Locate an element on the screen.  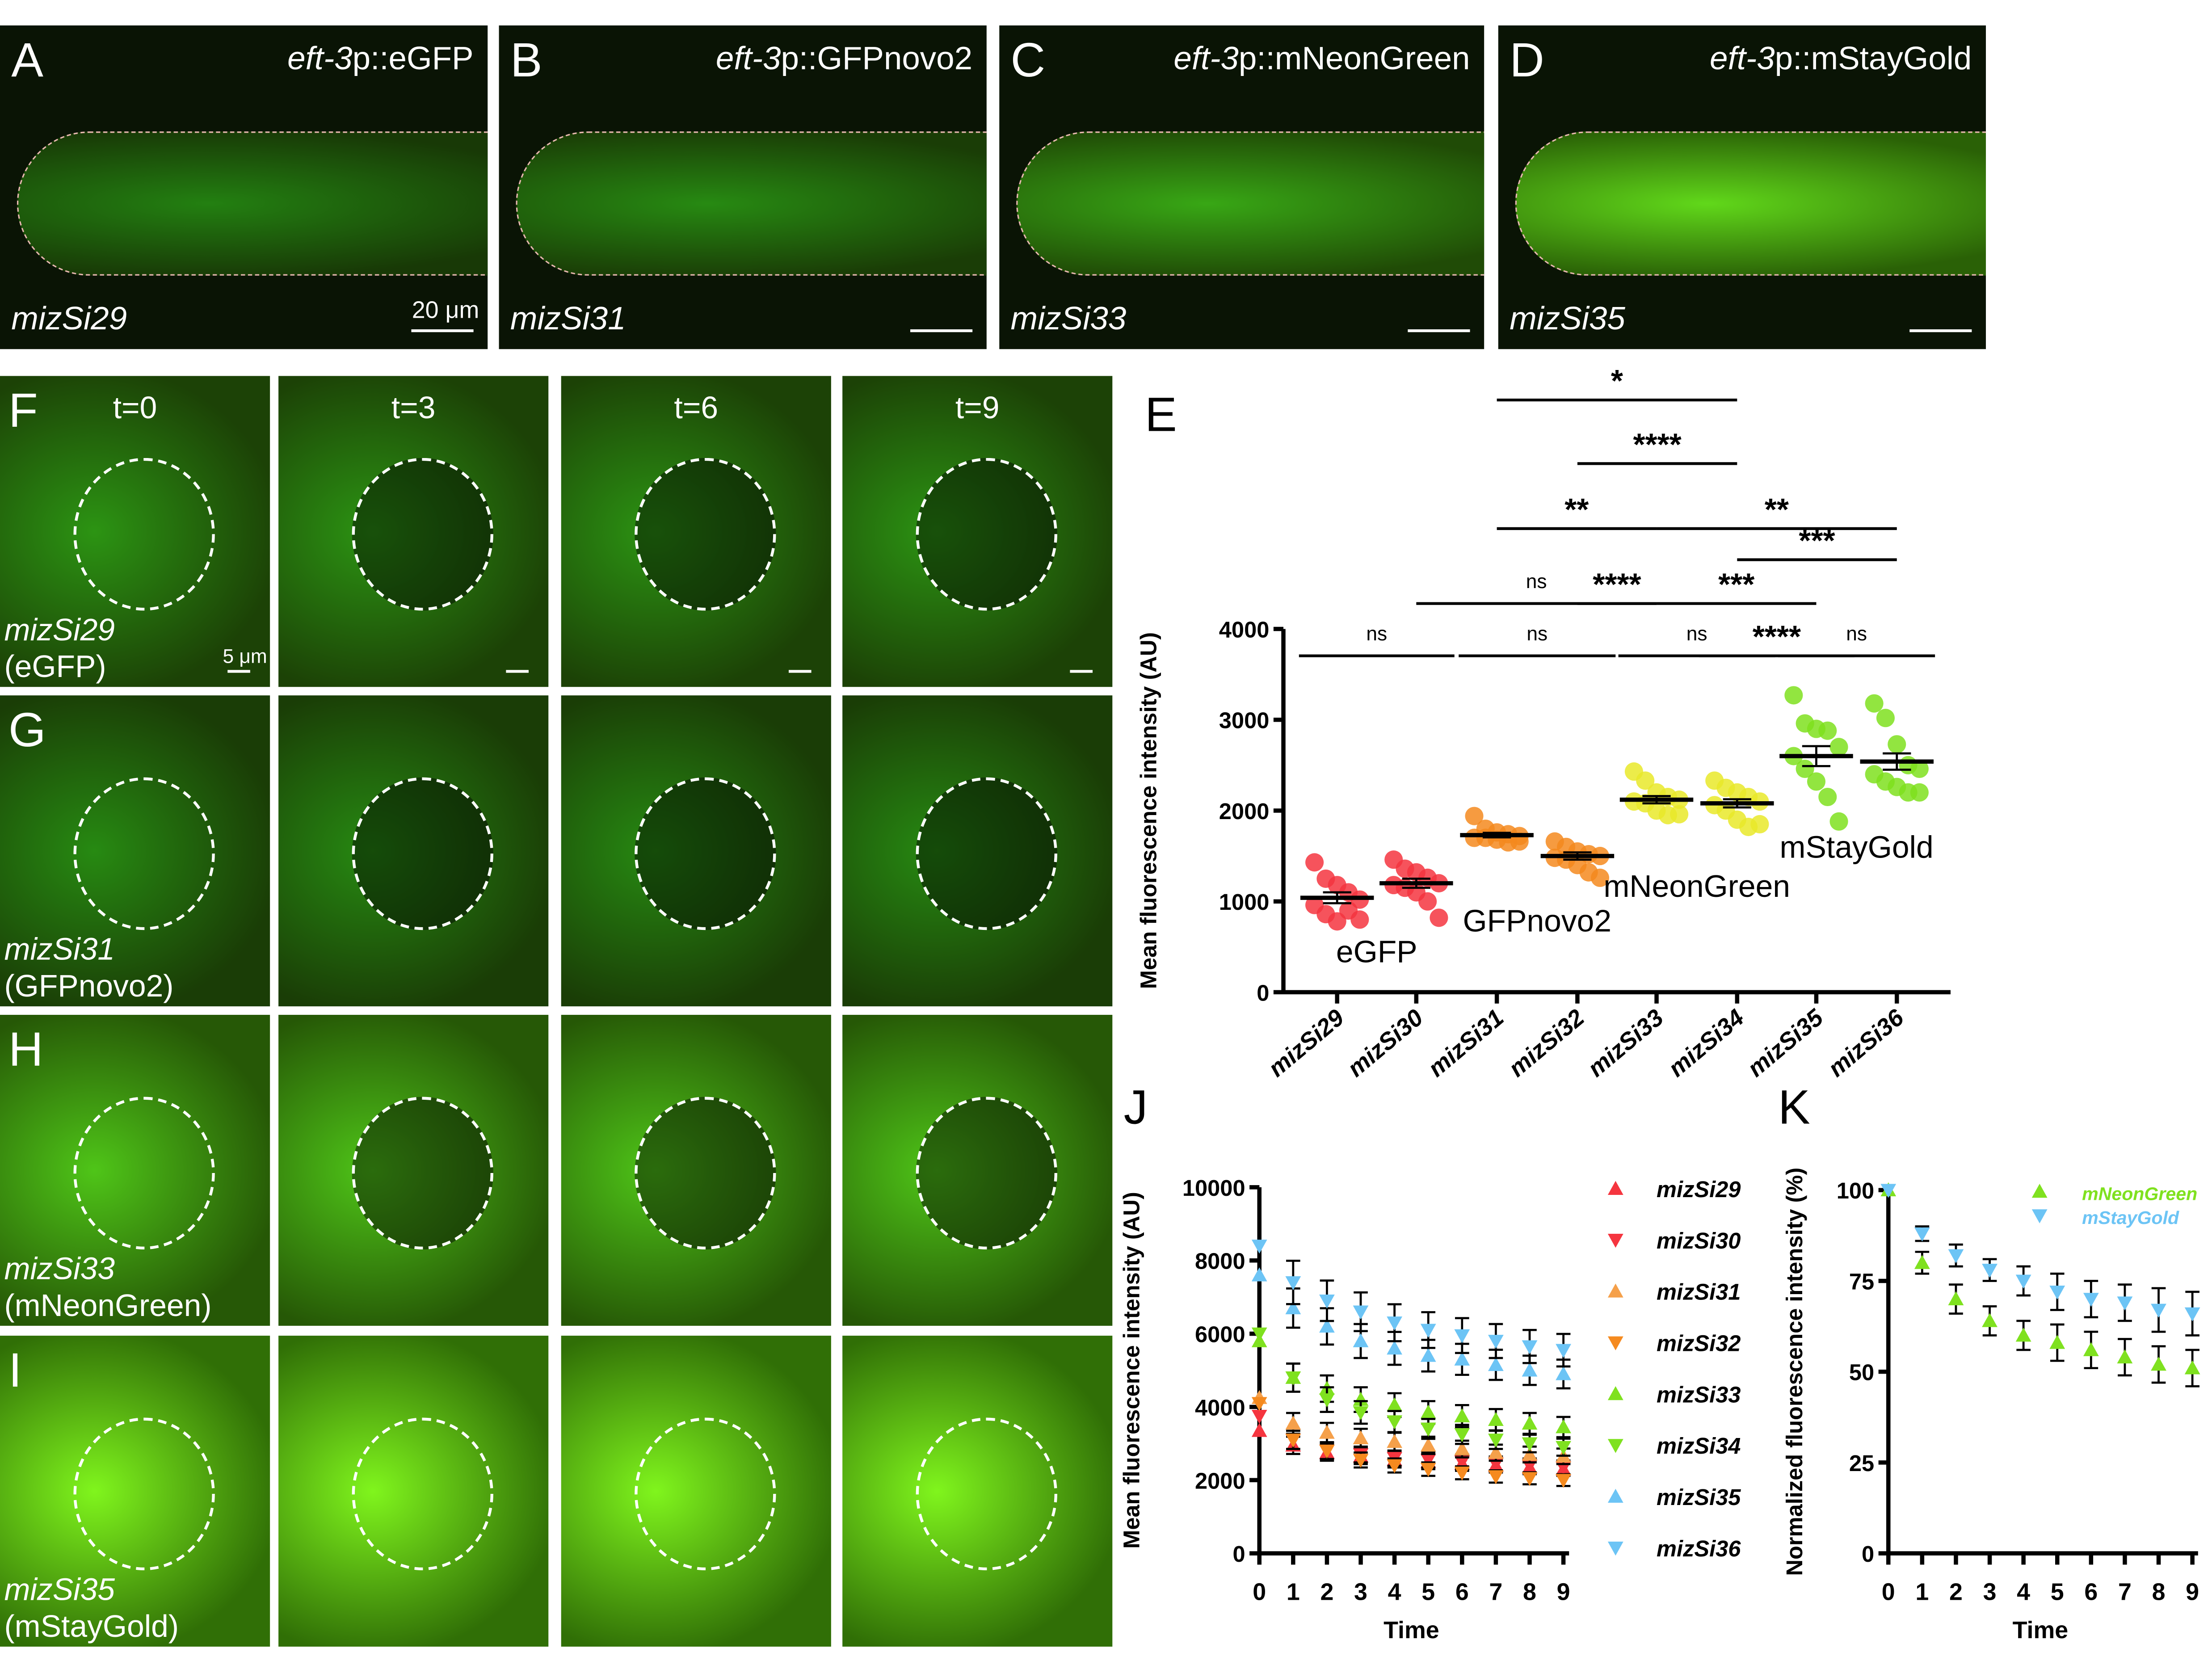
time-label: t=9 is located at coordinates (977, 408).